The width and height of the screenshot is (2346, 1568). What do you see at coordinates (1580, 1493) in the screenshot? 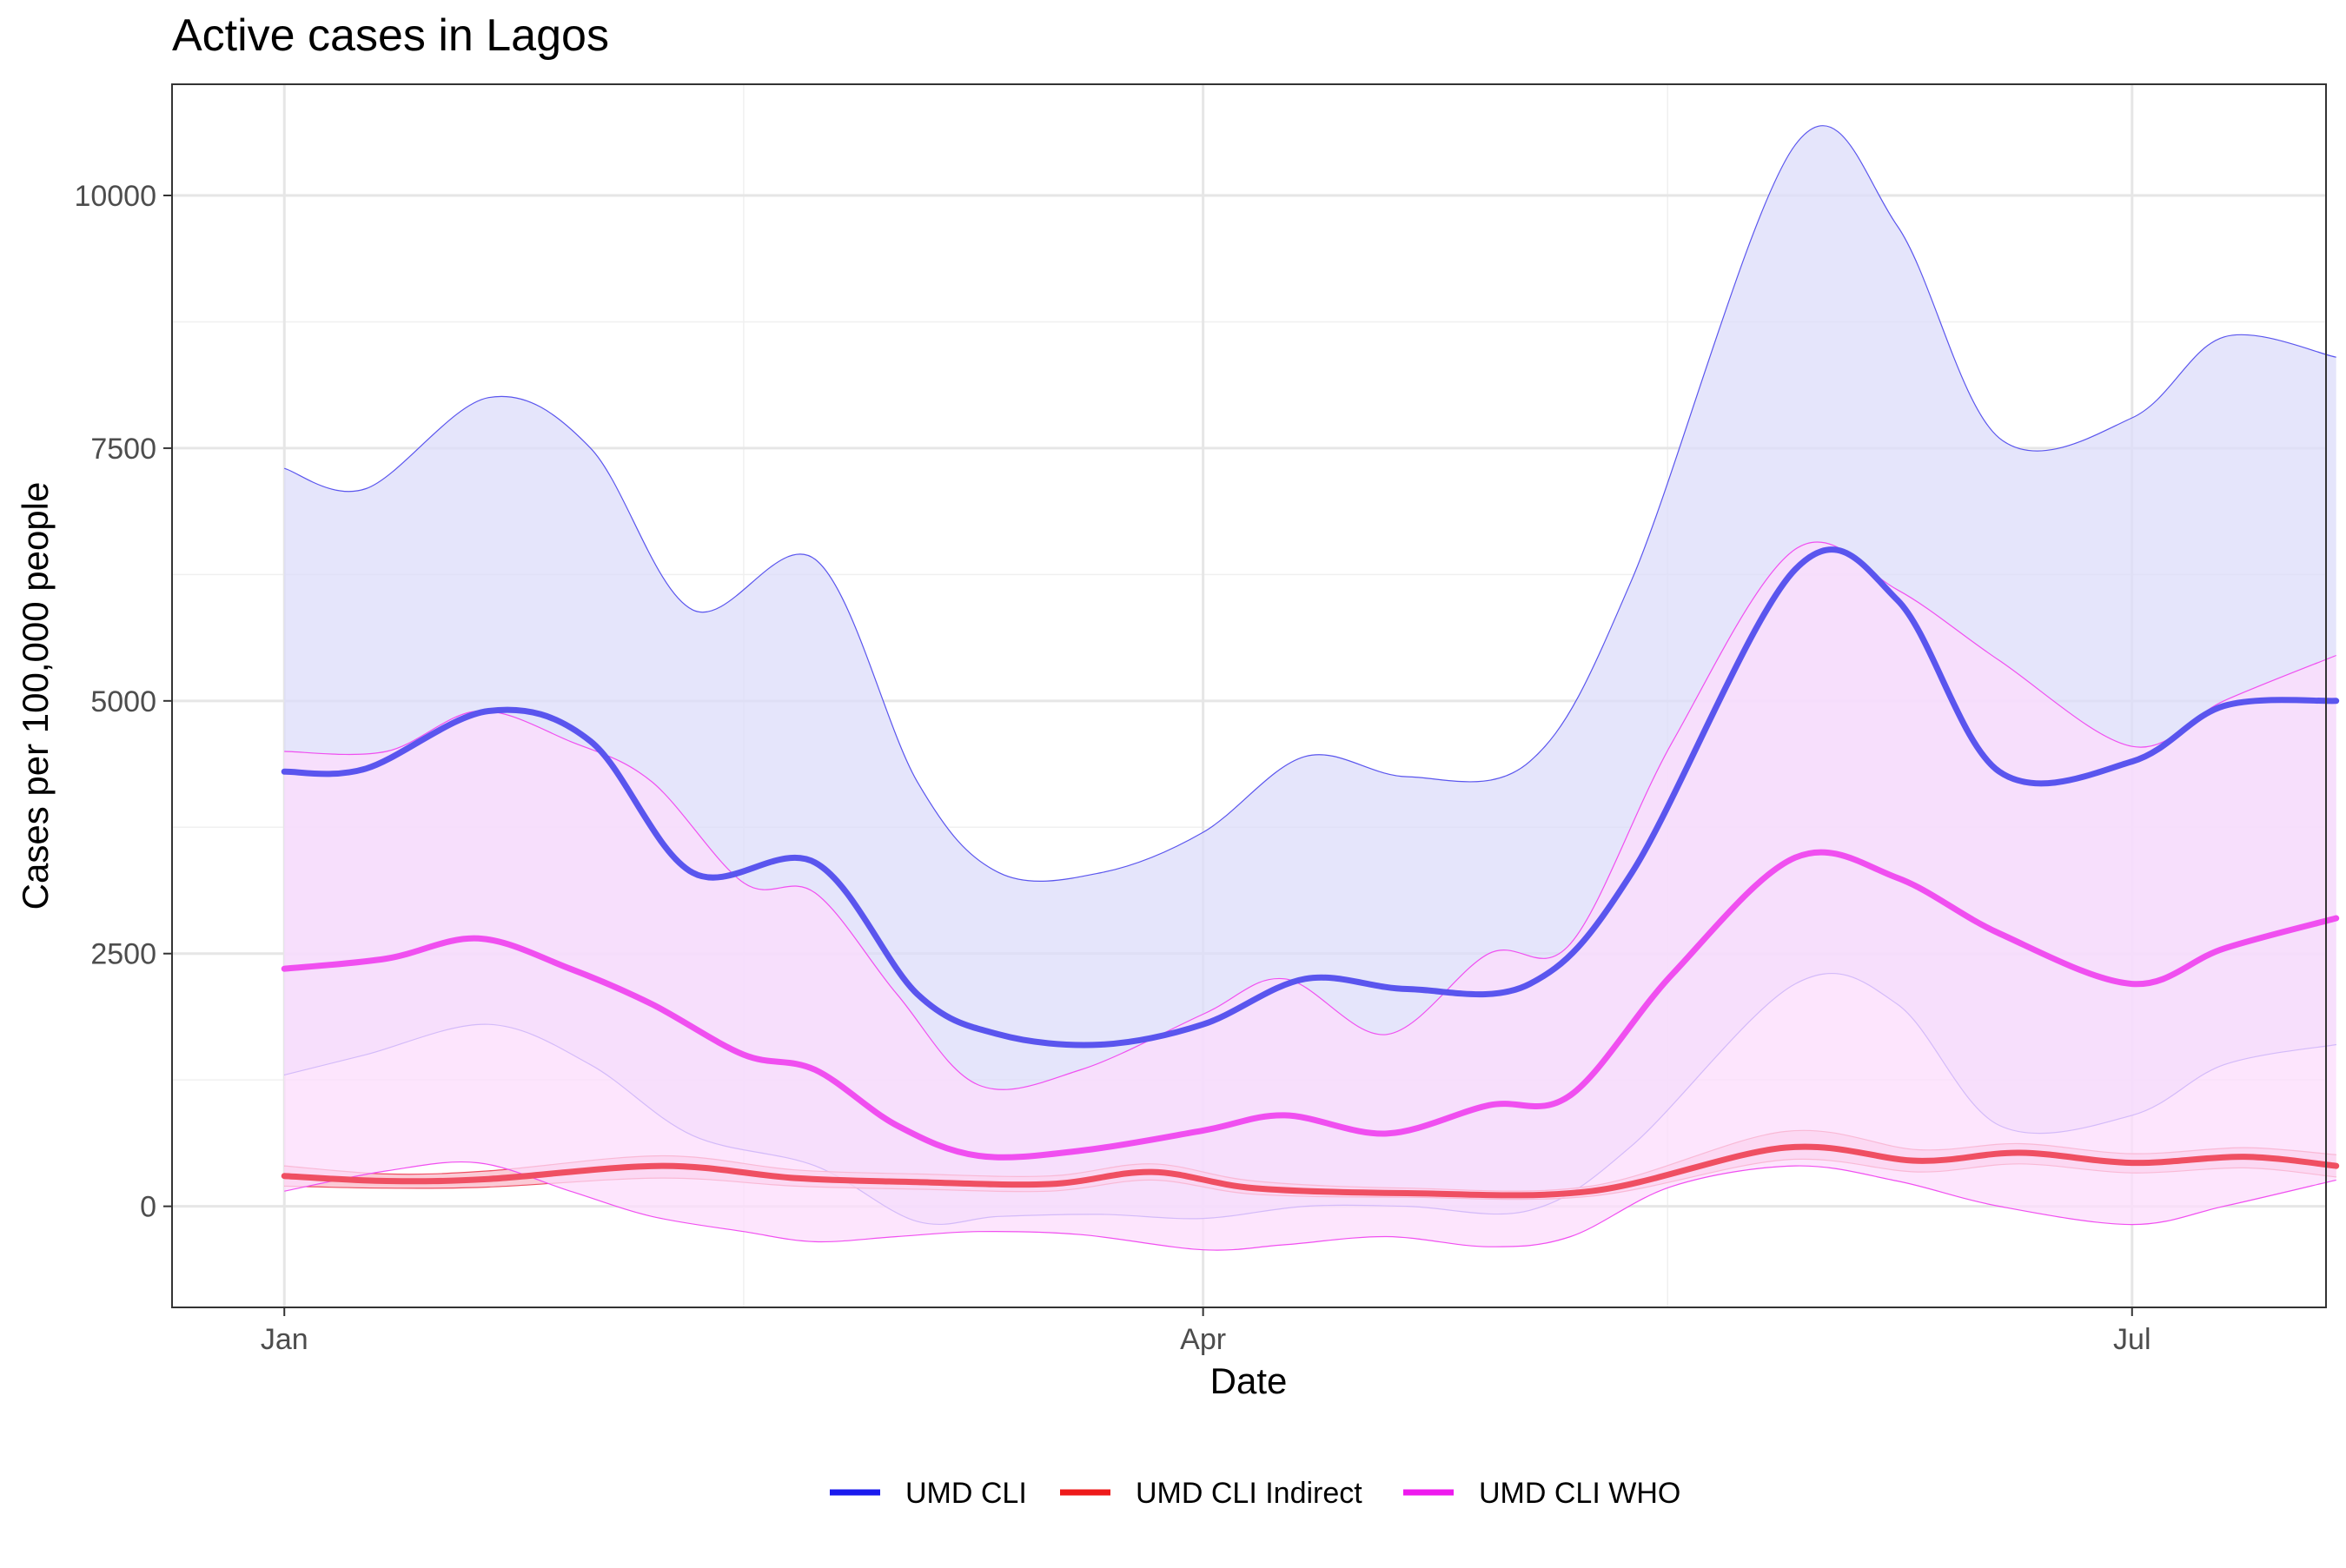
I see `legend-label-umd-cli-who: UMD CLI WHO` at bounding box center [1580, 1493].